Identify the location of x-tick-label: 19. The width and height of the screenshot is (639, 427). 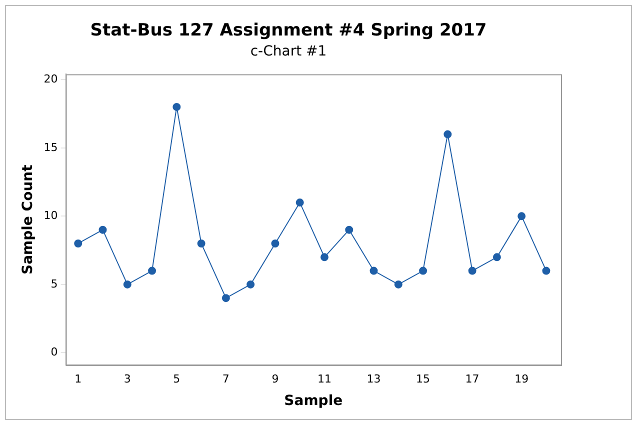
(521, 379).